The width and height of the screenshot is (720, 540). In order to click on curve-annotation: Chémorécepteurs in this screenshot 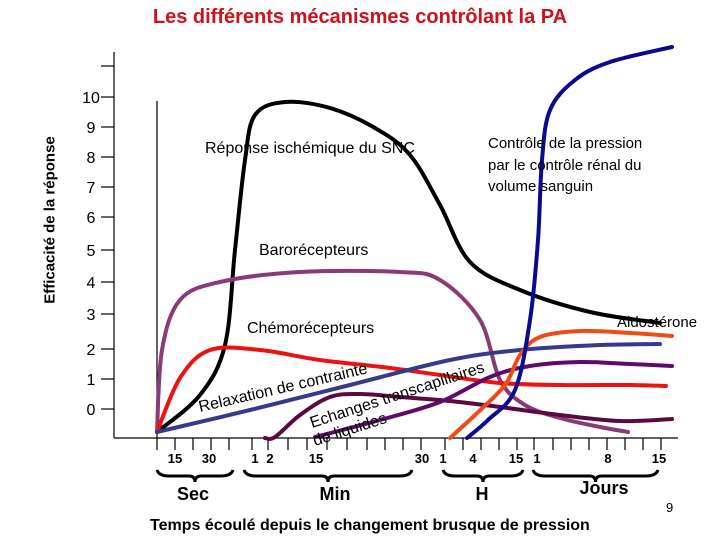, I will do `click(310, 328)`.